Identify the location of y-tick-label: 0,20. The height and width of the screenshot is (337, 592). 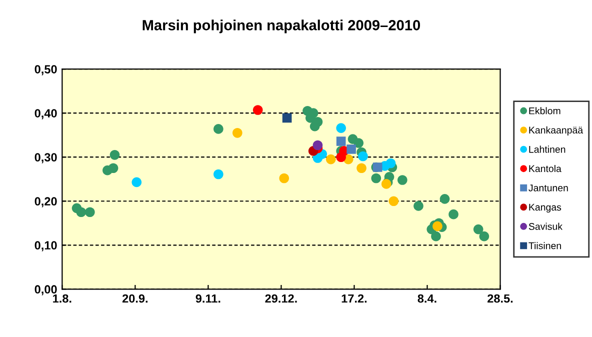
(45, 202).